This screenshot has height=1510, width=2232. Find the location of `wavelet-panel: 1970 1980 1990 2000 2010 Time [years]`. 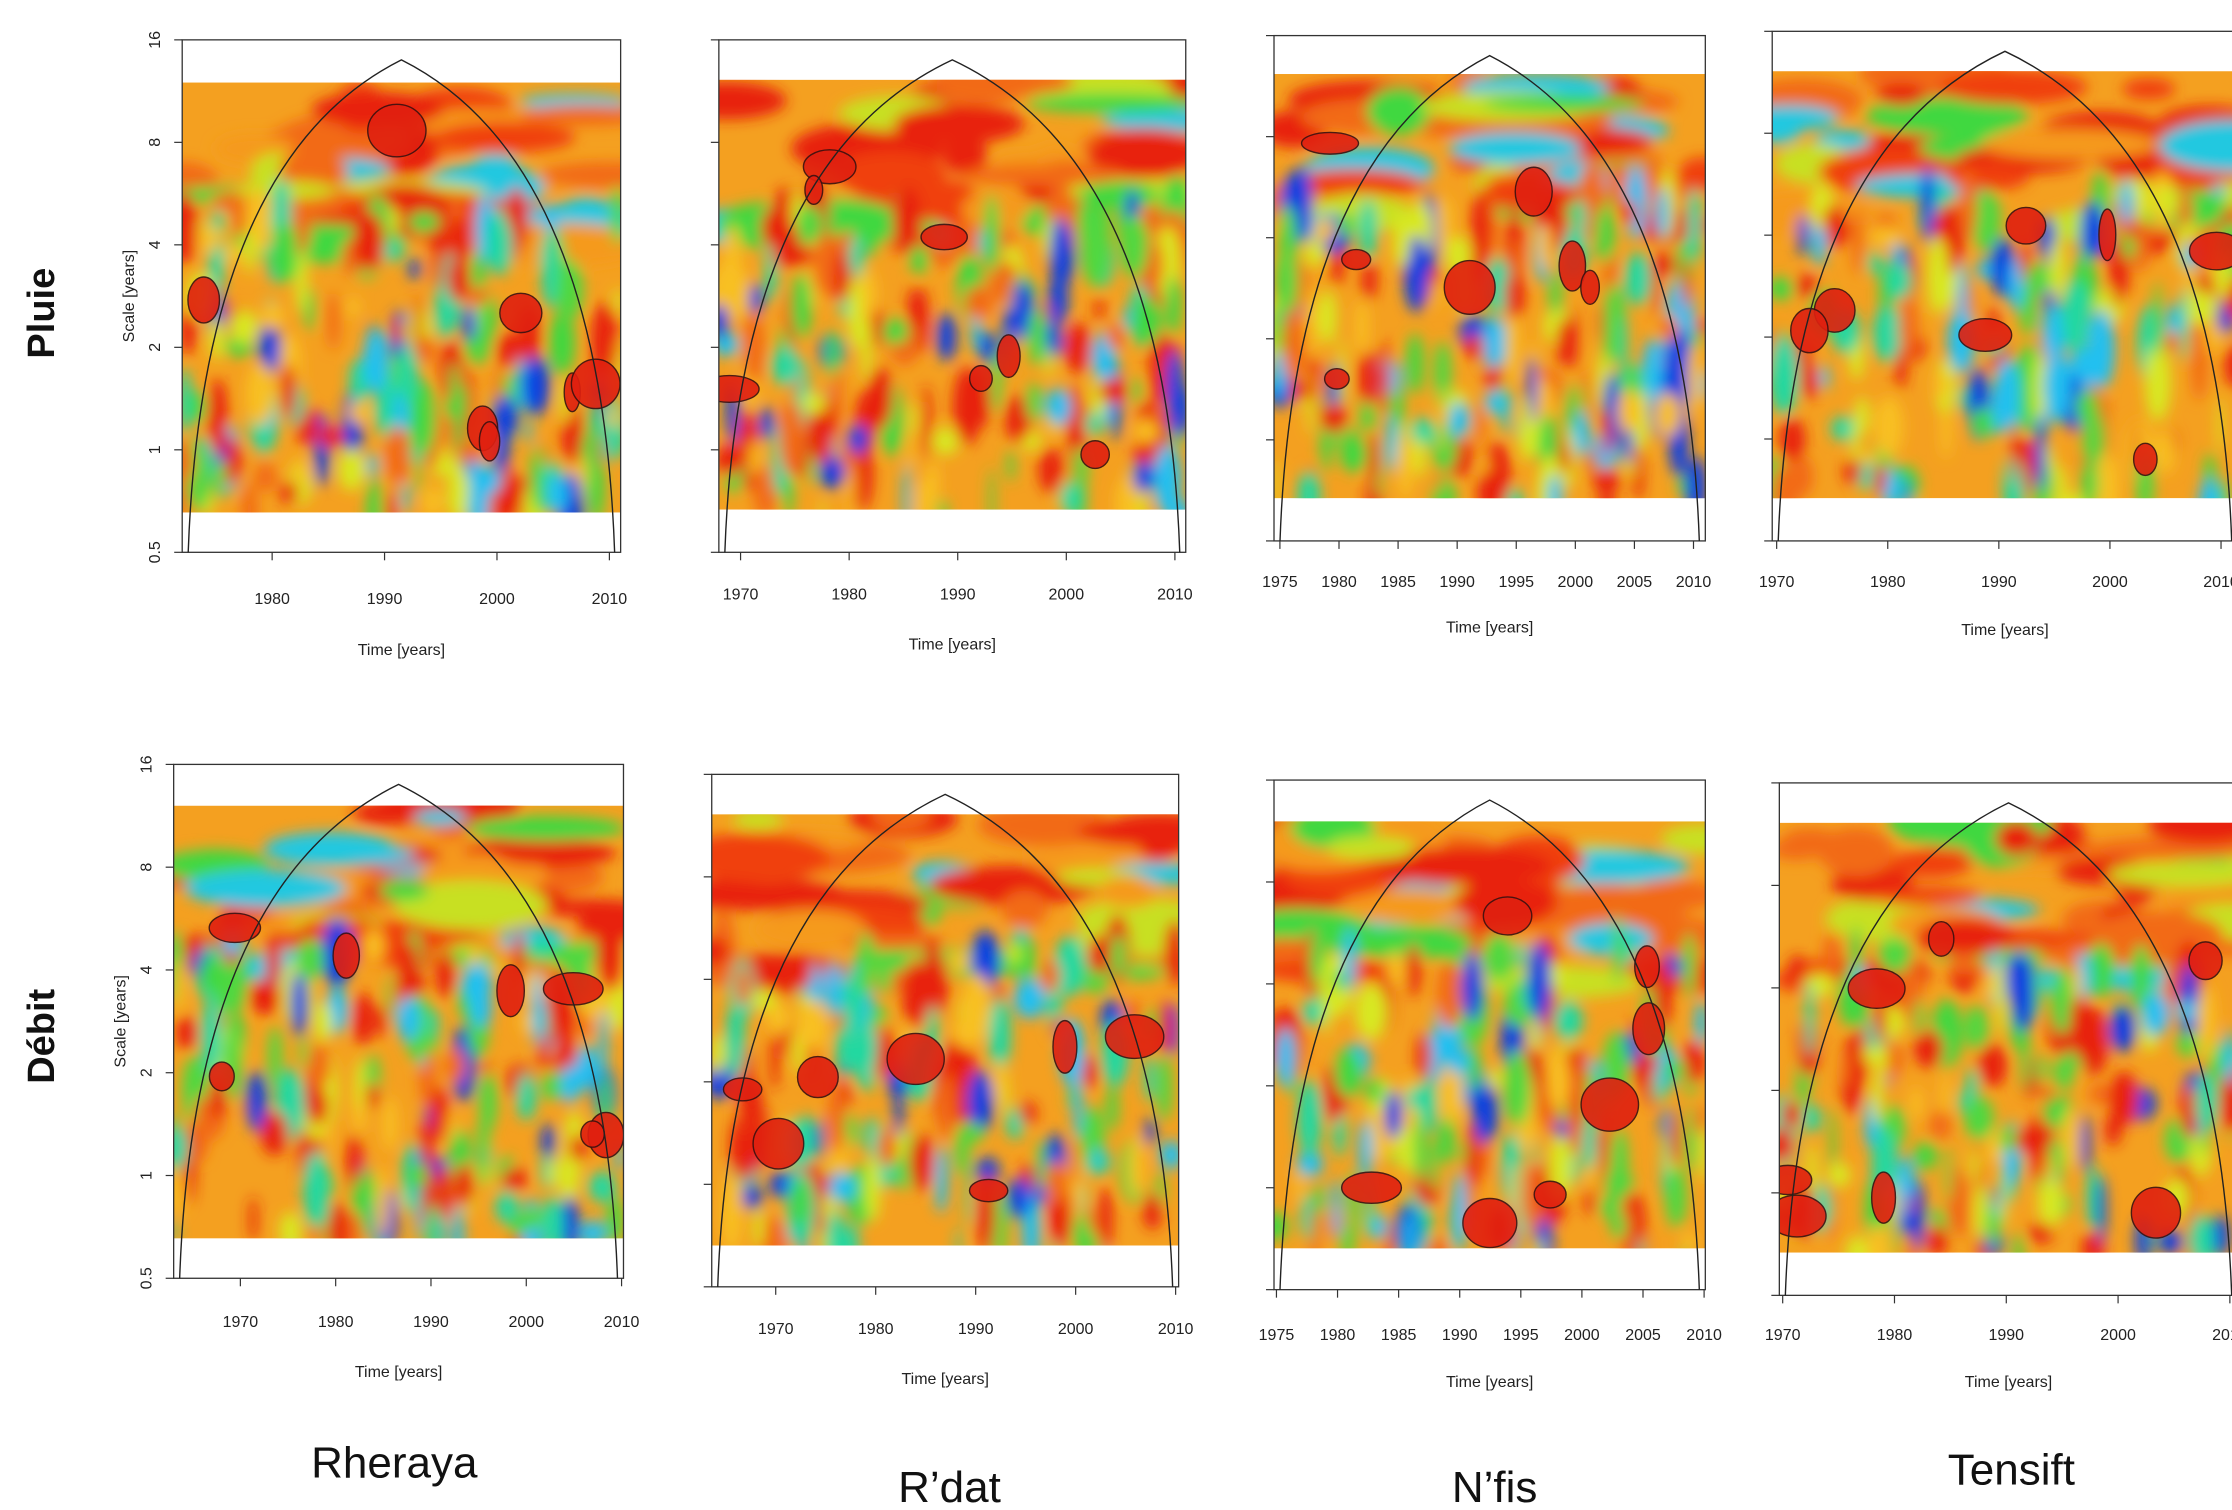

wavelet-panel: 1970 1980 1990 2000 2010 Time [years] is located at coordinates (948, 1080).